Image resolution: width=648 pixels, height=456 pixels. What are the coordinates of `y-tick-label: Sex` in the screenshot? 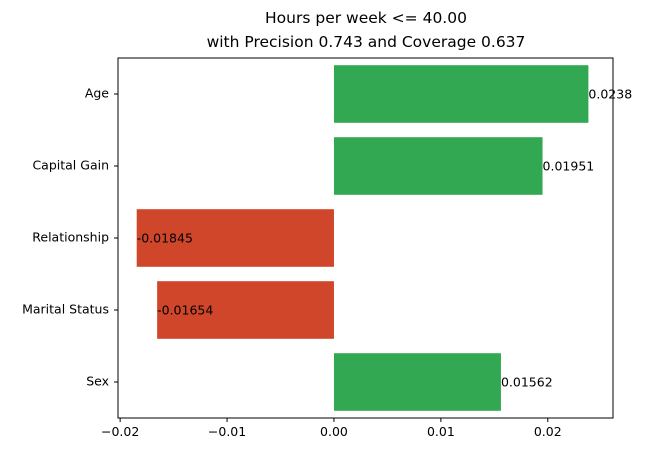 It's located at (97, 381).